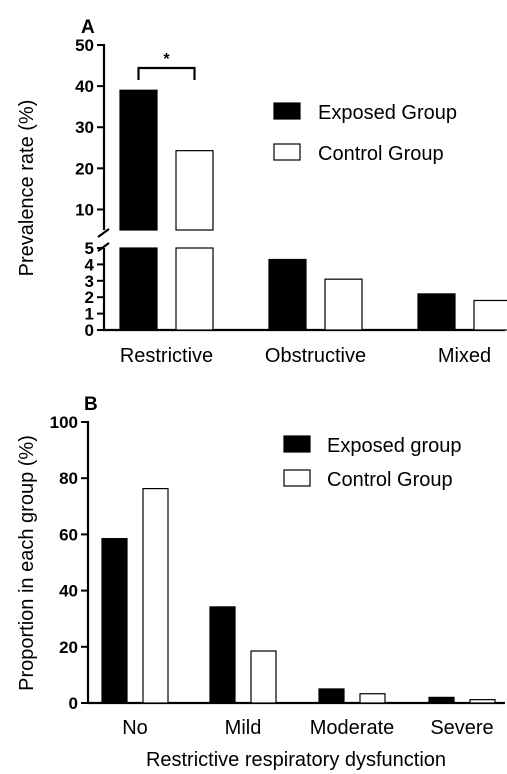 This screenshot has width=507, height=774. What do you see at coordinates (84, 45) in the screenshot?
I see `y-tick-label-a: 50` at bounding box center [84, 45].